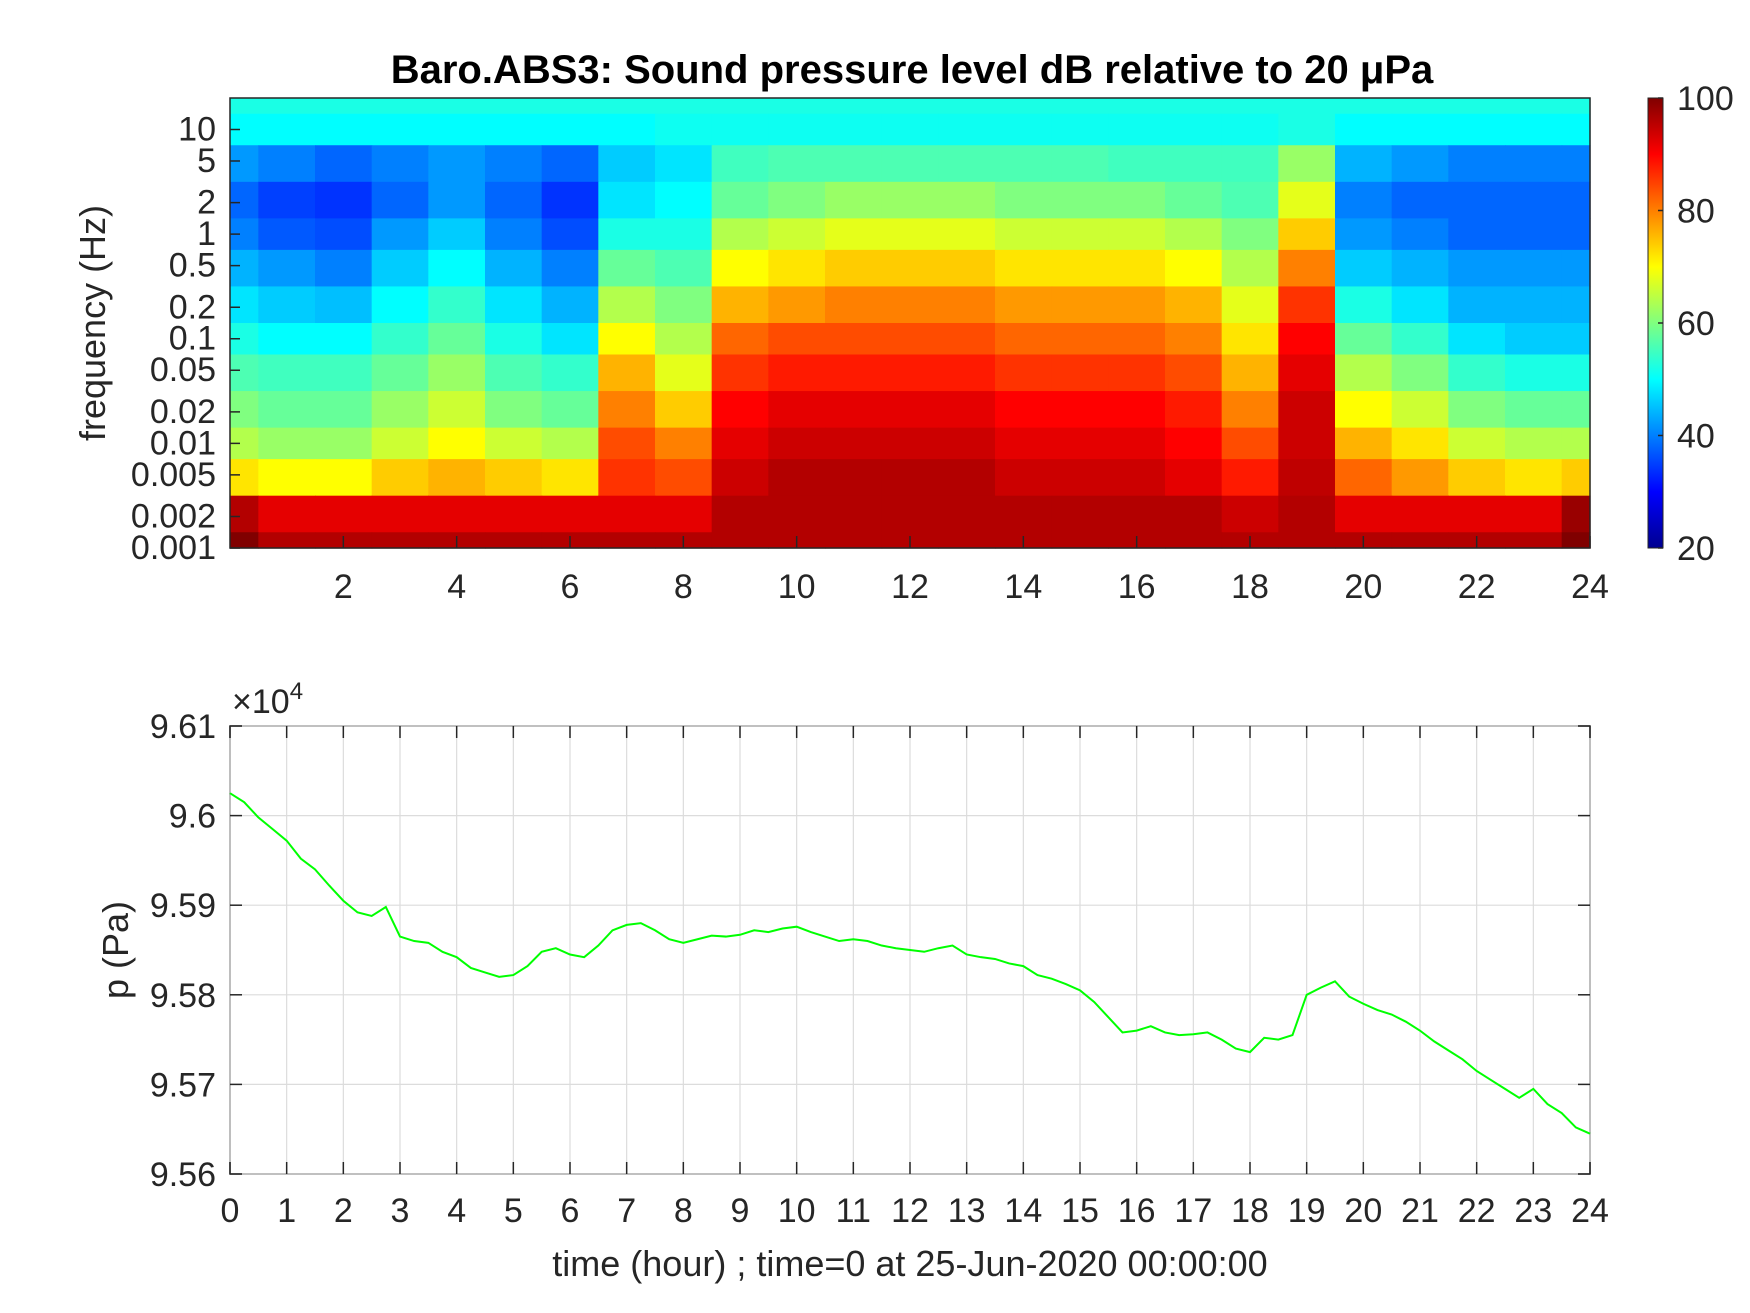  What do you see at coordinates (683, 1211) in the screenshot?
I see `x-tick-label: 8` at bounding box center [683, 1211].